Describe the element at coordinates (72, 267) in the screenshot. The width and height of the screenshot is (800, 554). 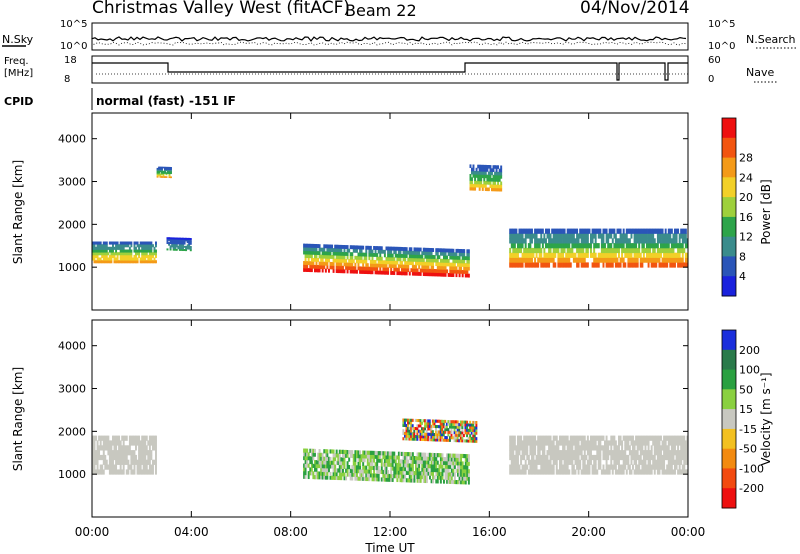
I see `y-tick-label: 1000` at that location.